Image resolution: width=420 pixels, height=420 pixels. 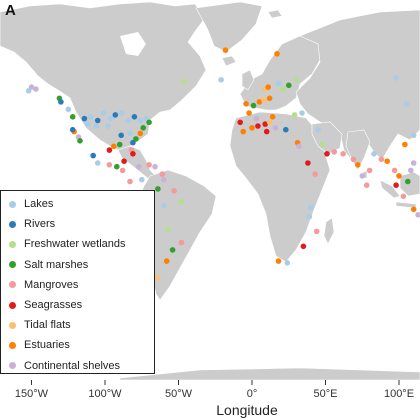 I want to click on legend-item: Continental shelves, so click(x=77, y=366).